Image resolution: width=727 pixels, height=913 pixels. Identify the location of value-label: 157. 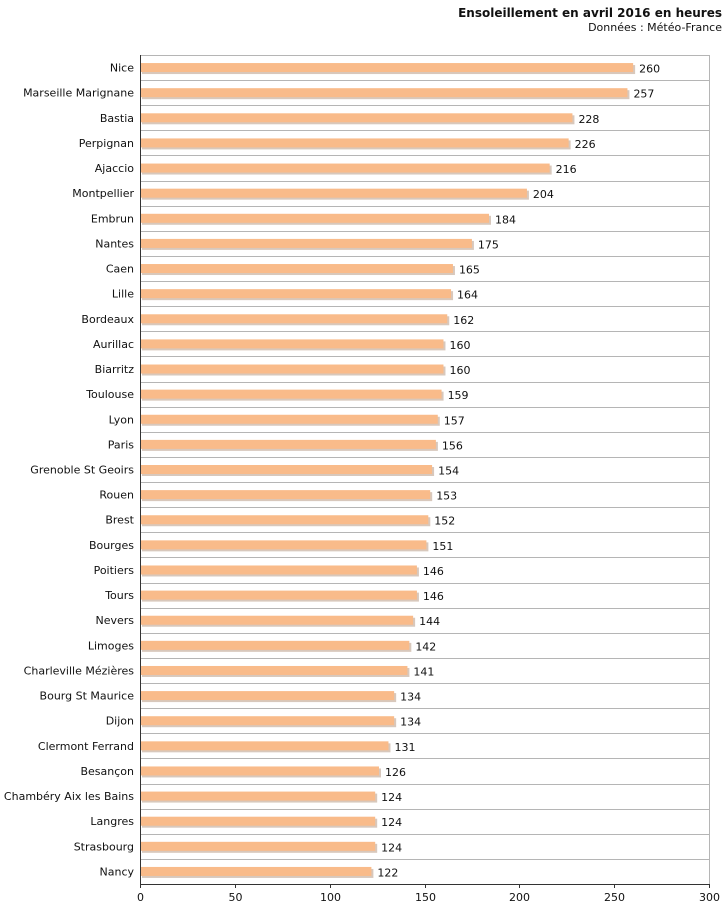
(454, 420).